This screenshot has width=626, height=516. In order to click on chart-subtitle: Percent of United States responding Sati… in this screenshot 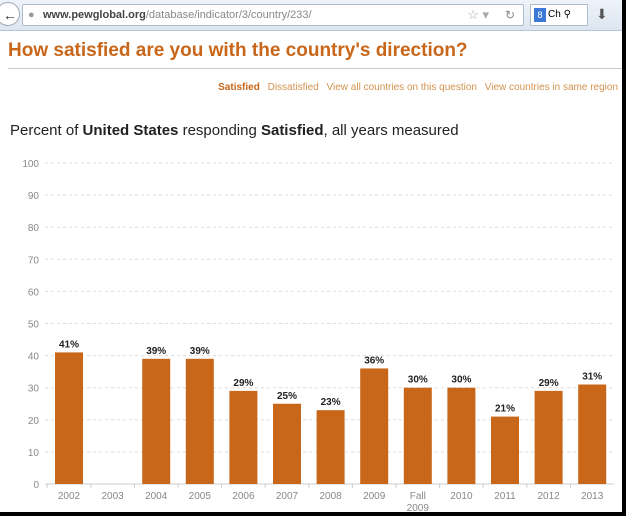, I will do `click(234, 130)`.